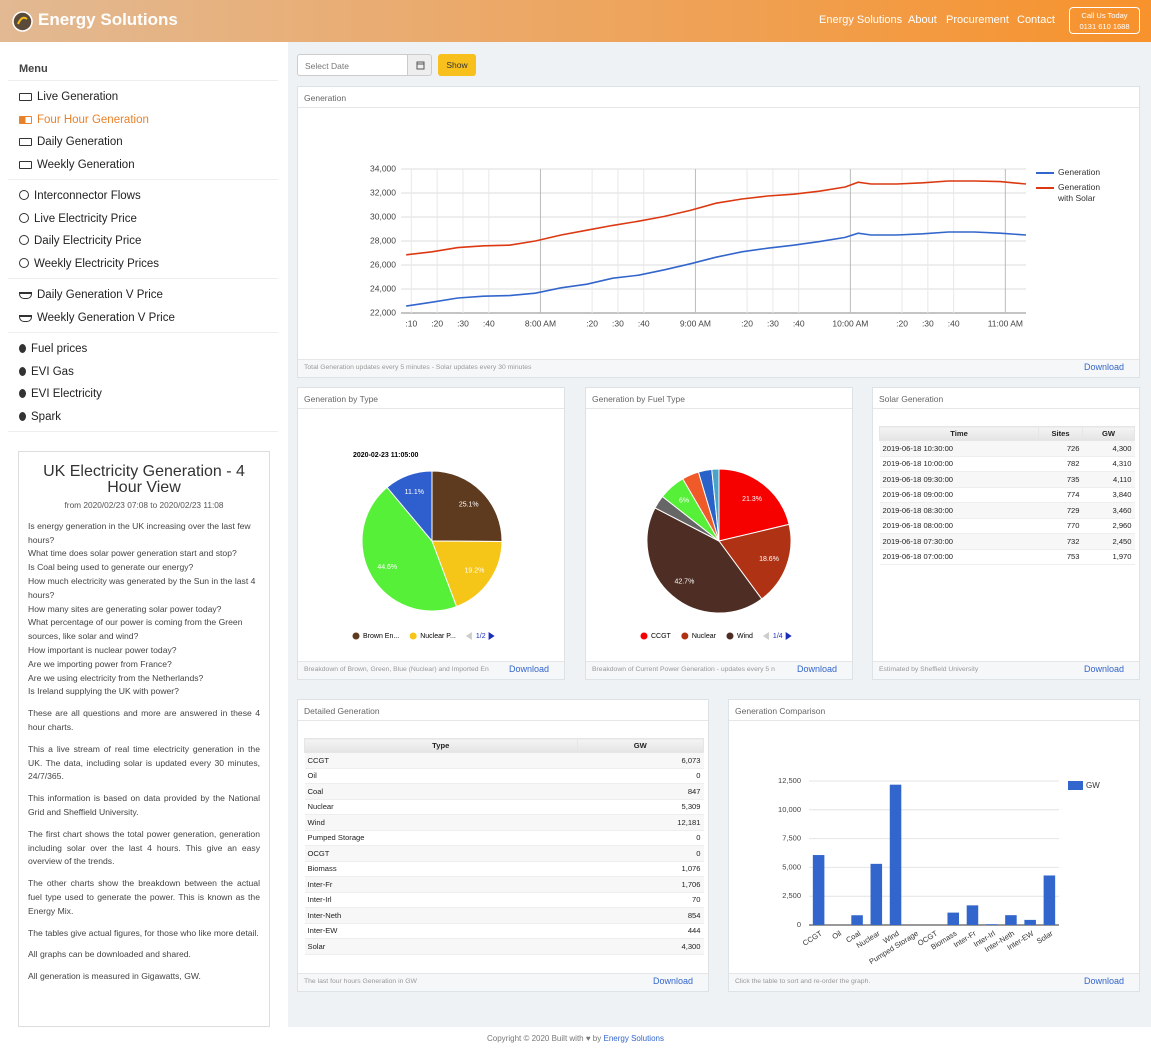 The height and width of the screenshot is (1053, 1151). Describe the element at coordinates (959, 526) in the screenshot. I see `table-cell: 2019-06-18 08:00:00` at that location.